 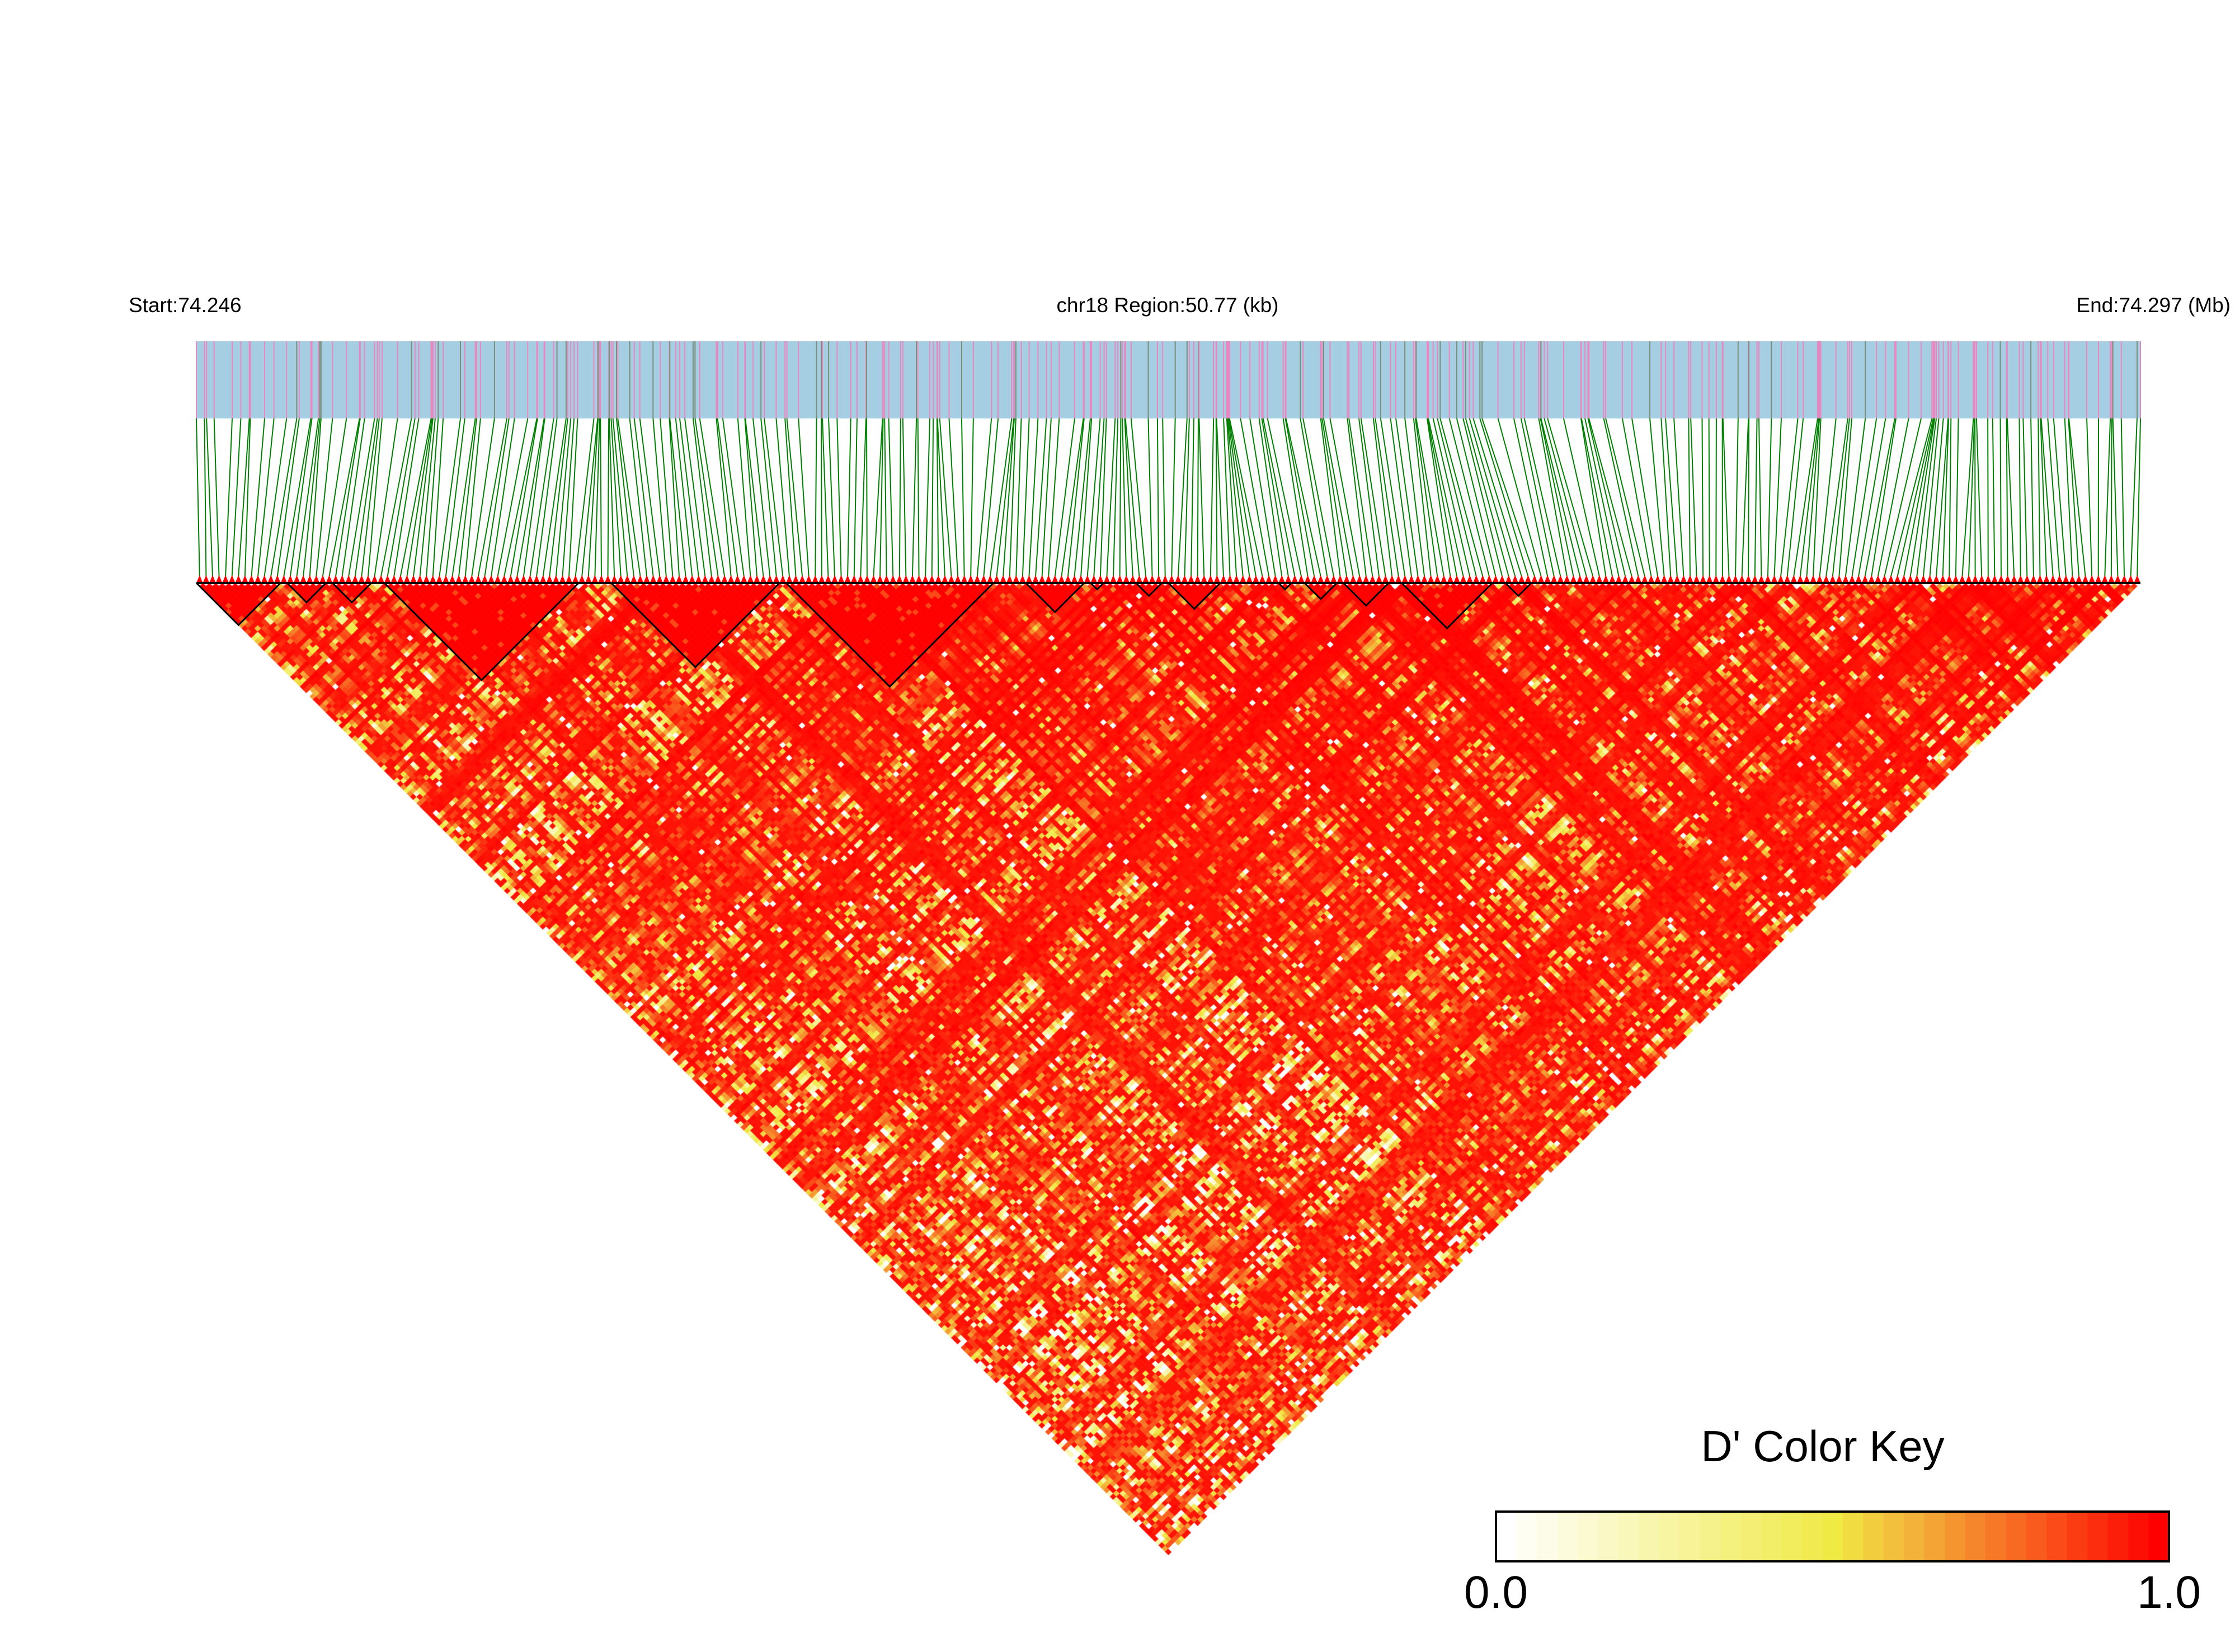 I want to click on haplotype-blocks, so click(x=1167, y=635).